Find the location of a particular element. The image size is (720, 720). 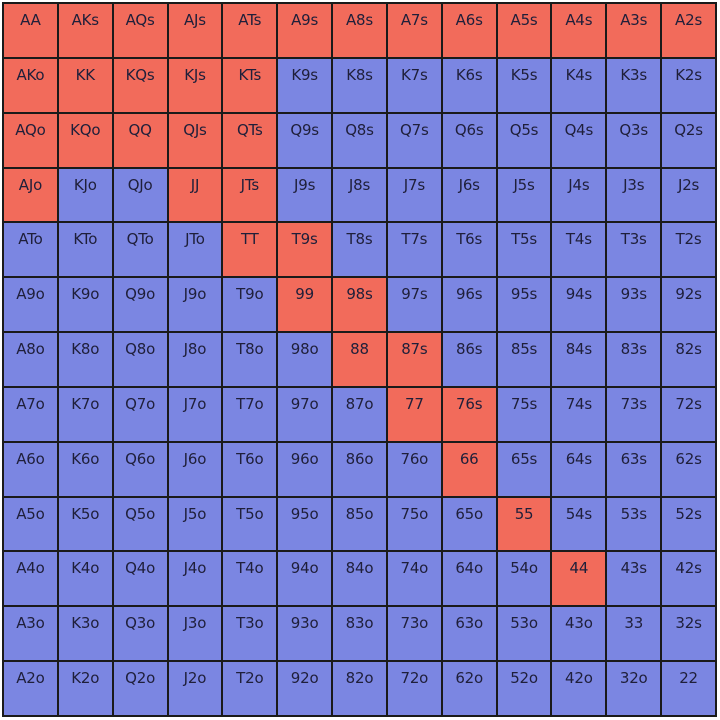

hand-cell-a5o: A5o is located at coordinates (30, 524).